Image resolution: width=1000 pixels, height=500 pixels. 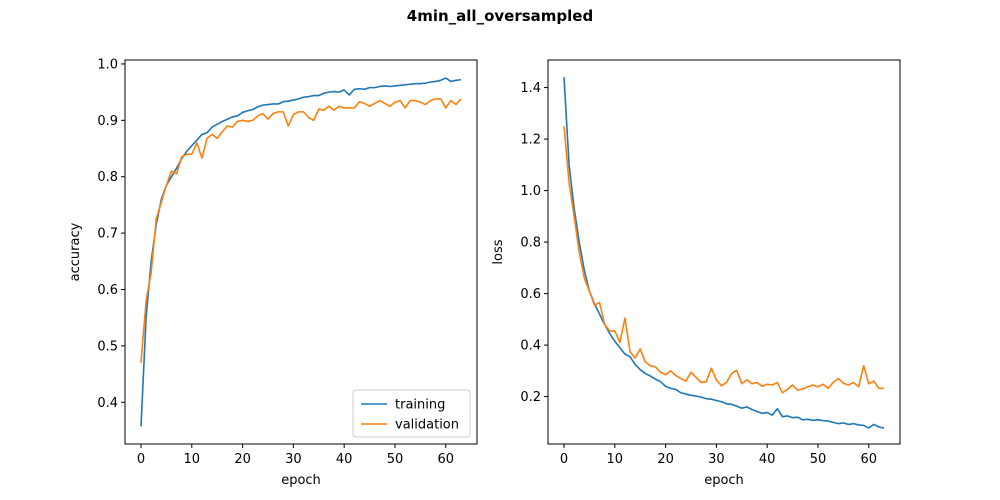 What do you see at coordinates (500, 16) in the screenshot?
I see `figure-title: 4min_all_oversampled` at bounding box center [500, 16].